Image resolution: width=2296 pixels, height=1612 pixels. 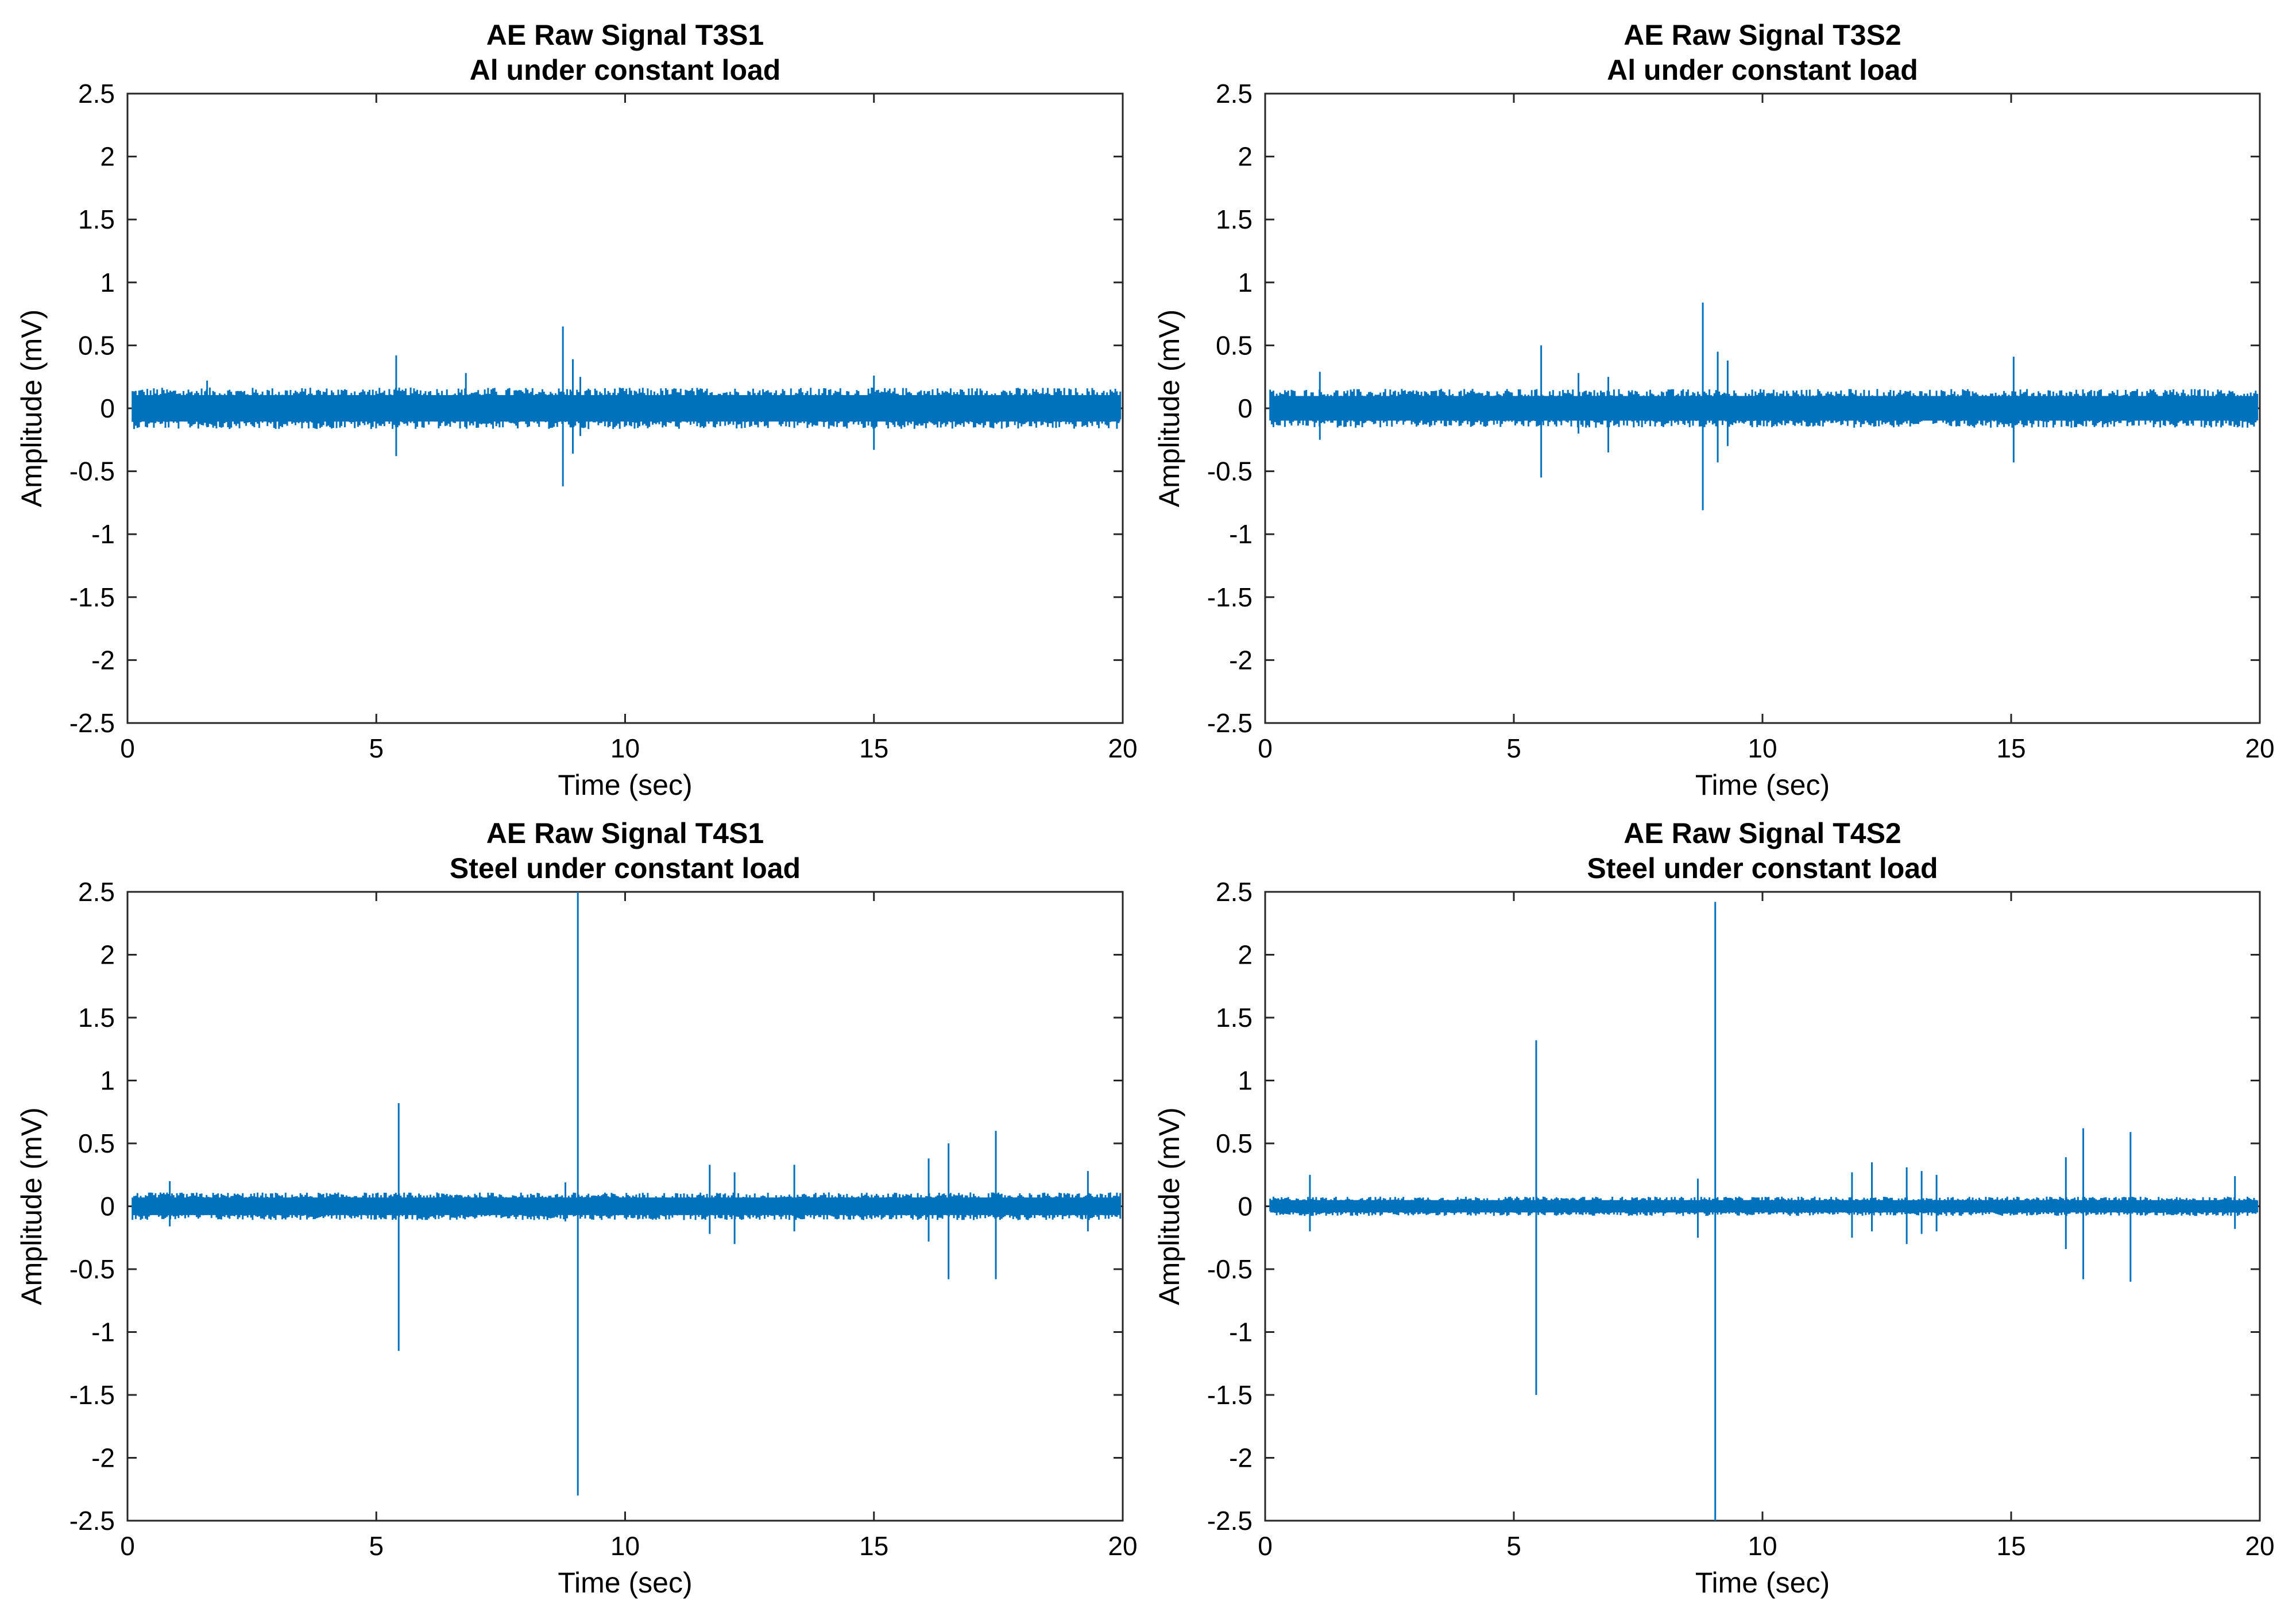 What do you see at coordinates (1762, 35) in the screenshot?
I see `chart-title: AE Raw Signal T3S2` at bounding box center [1762, 35].